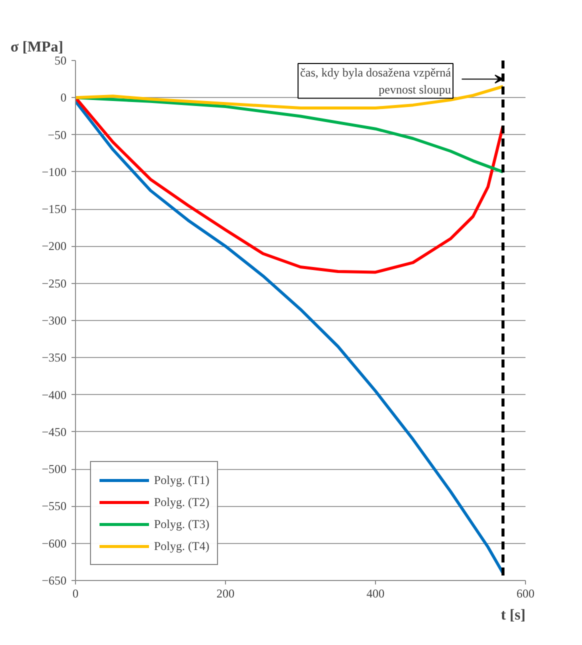  What do you see at coordinates (54, 581) in the screenshot?
I see `y-tick-label: −650` at bounding box center [54, 581].